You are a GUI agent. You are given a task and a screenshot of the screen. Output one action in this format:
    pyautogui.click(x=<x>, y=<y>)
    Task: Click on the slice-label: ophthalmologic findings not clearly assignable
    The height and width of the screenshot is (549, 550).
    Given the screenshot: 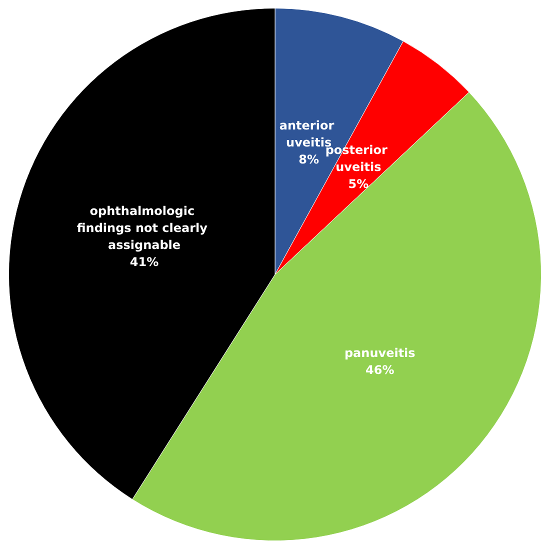 What is the action you would take?
    pyautogui.click(x=144, y=228)
    